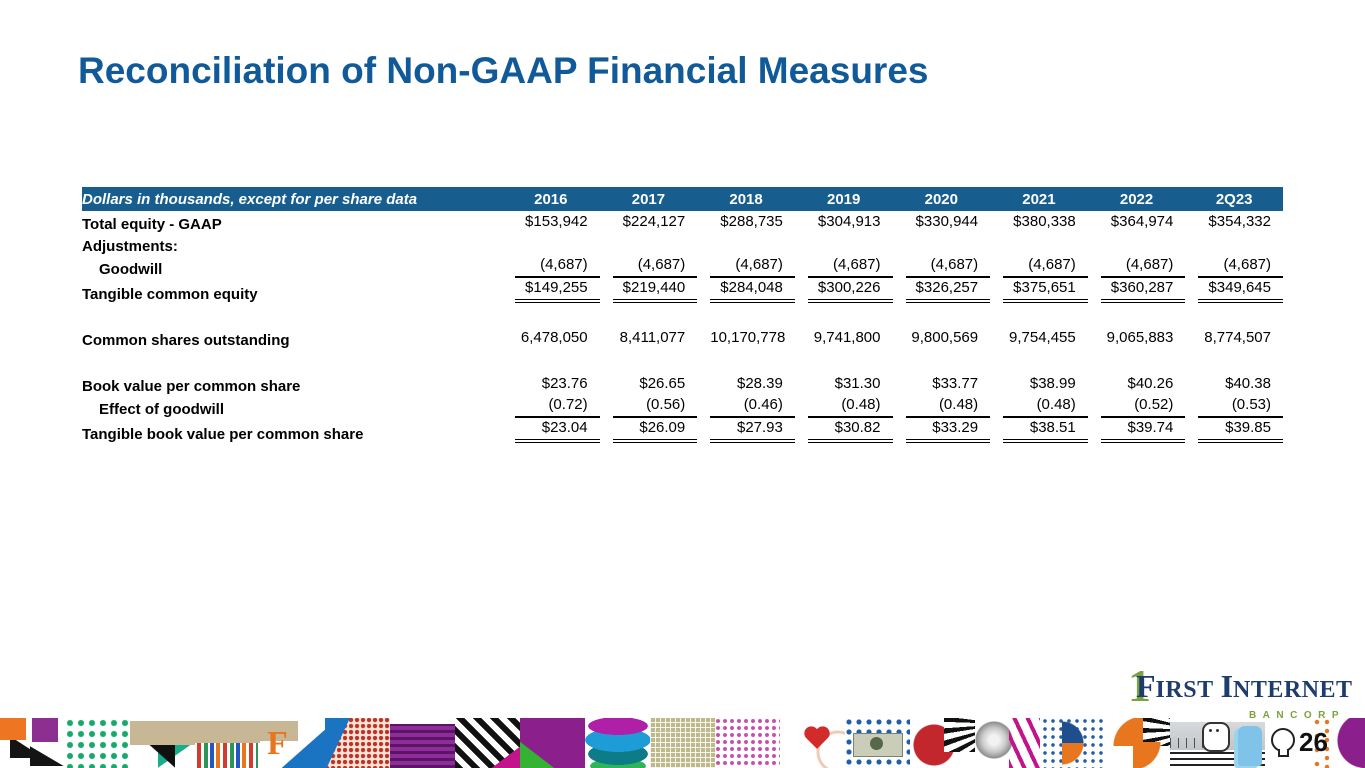 The image size is (1365, 768). I want to click on table-cell: $28.39, so click(759, 383).